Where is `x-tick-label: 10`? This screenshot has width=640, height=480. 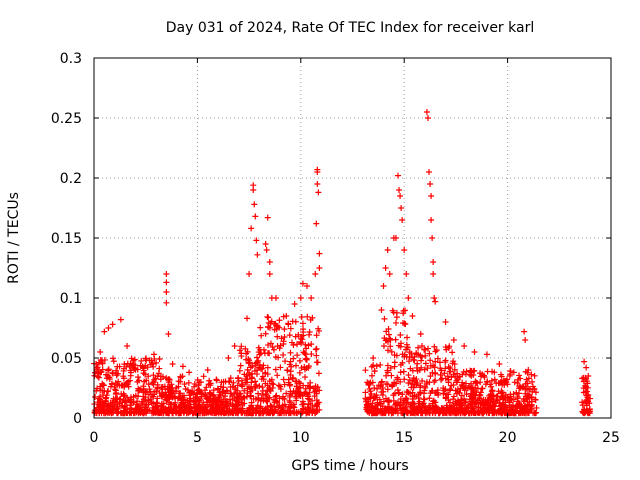 x-tick-label: 10 is located at coordinates (301, 438).